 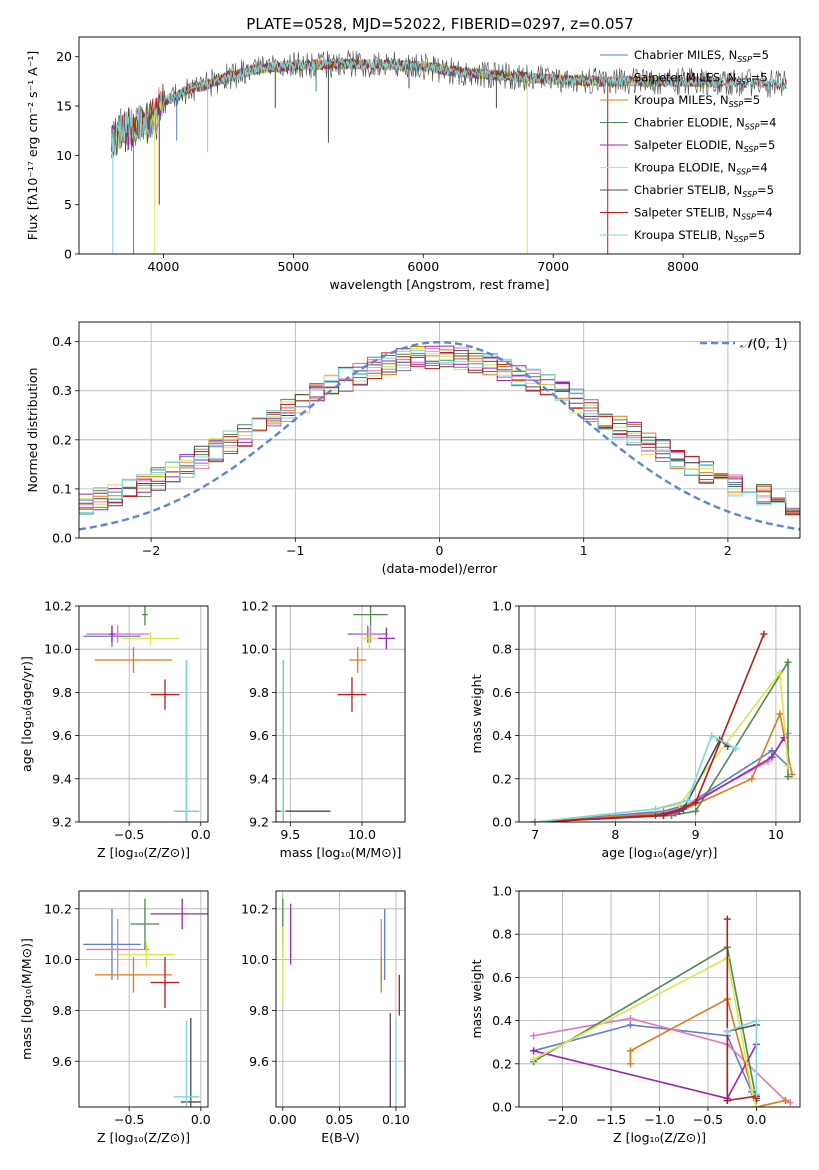 I want to click on legend-entry: Salpeter ELODIE, NSSP=5, so click(x=704, y=146).